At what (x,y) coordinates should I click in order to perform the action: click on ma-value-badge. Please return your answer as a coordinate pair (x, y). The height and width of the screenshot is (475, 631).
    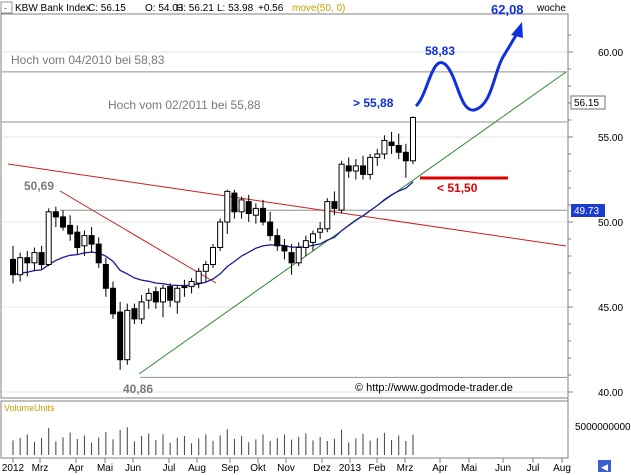
    Looking at the image, I should click on (588, 210).